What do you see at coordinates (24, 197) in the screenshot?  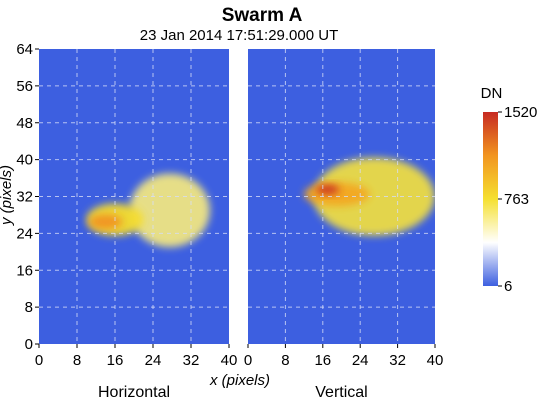 I see `y-tick-label: 32` at bounding box center [24, 197].